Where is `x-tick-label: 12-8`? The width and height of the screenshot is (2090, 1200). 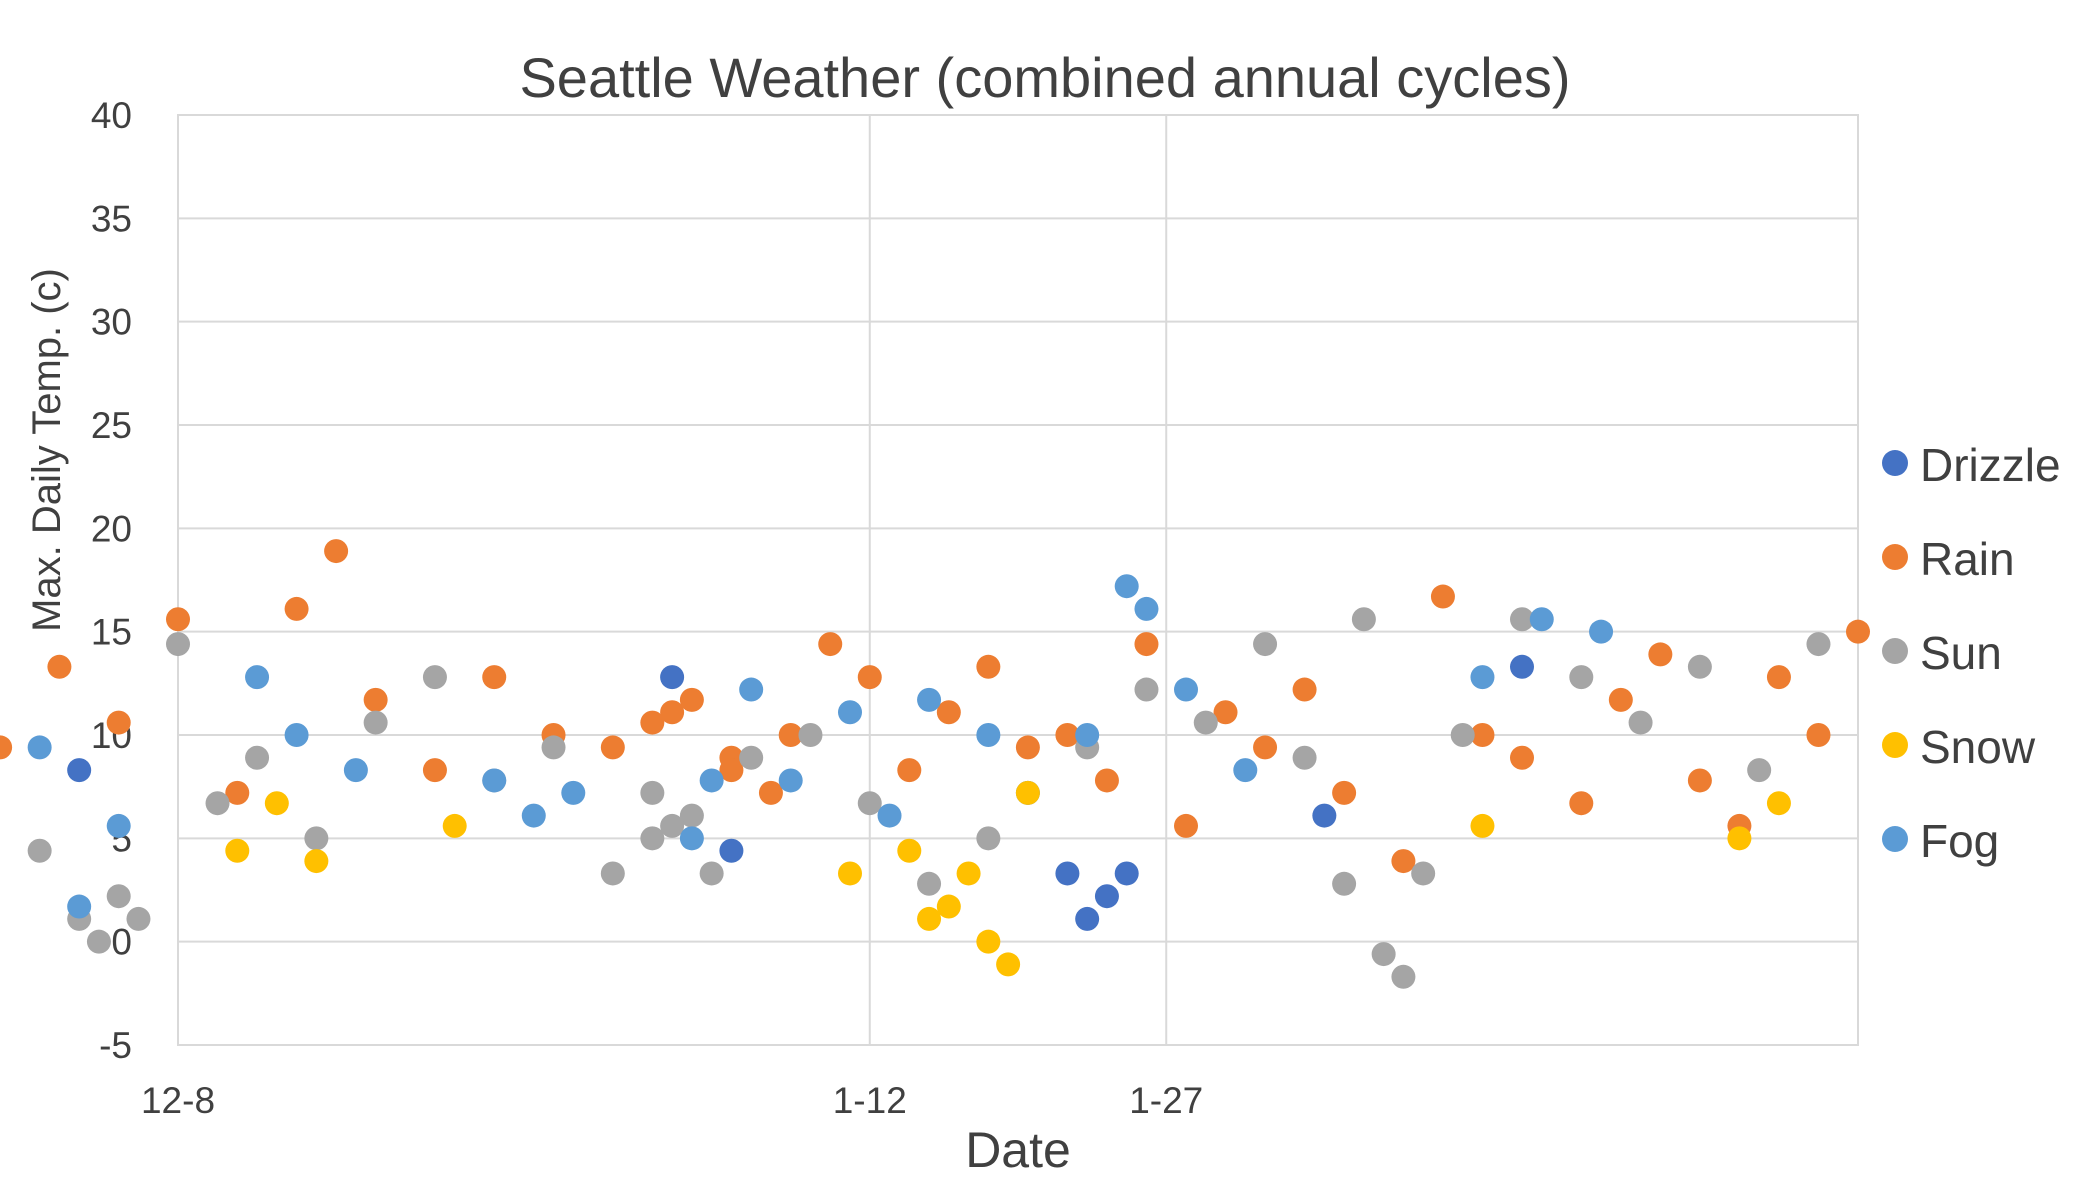 x-tick-label: 12-8 is located at coordinates (178, 1100).